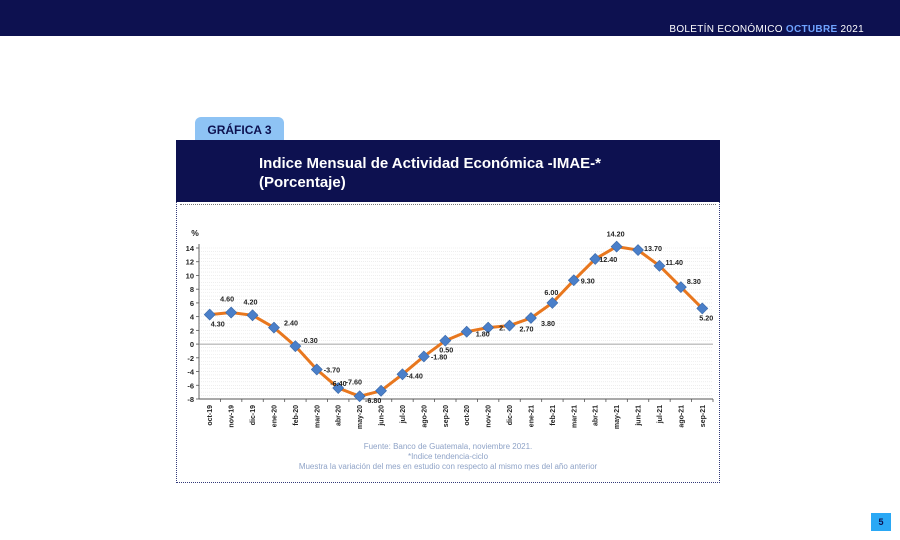  What do you see at coordinates (190, 385) in the screenshot?
I see `y-tick-label: -6` at bounding box center [190, 385].